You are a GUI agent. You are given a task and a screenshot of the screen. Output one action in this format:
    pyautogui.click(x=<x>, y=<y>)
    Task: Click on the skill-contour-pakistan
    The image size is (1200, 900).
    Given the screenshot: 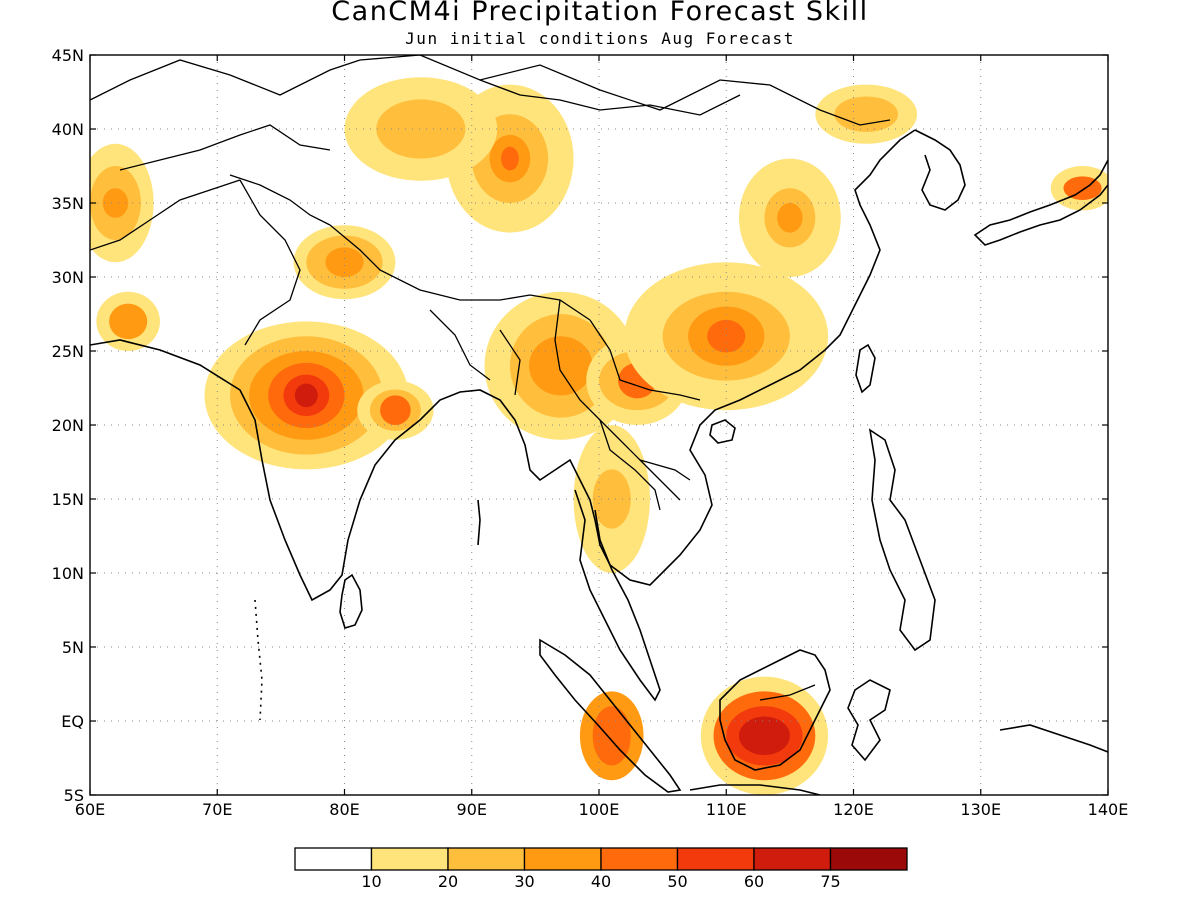 What is the action you would take?
    pyautogui.click(x=128, y=321)
    